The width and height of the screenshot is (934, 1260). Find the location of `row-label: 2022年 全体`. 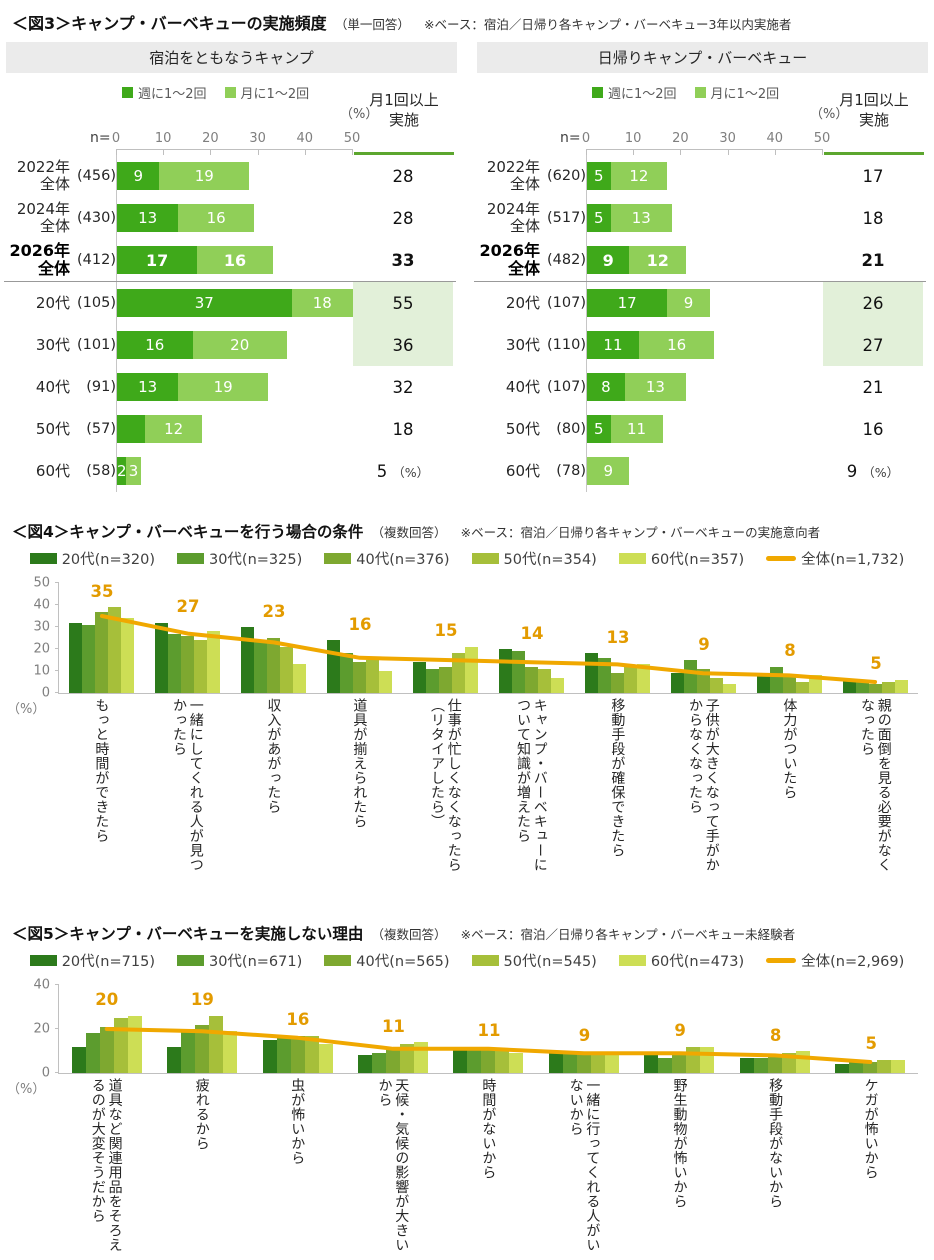

row-label: 2022年 全体 is located at coordinates (507, 176).